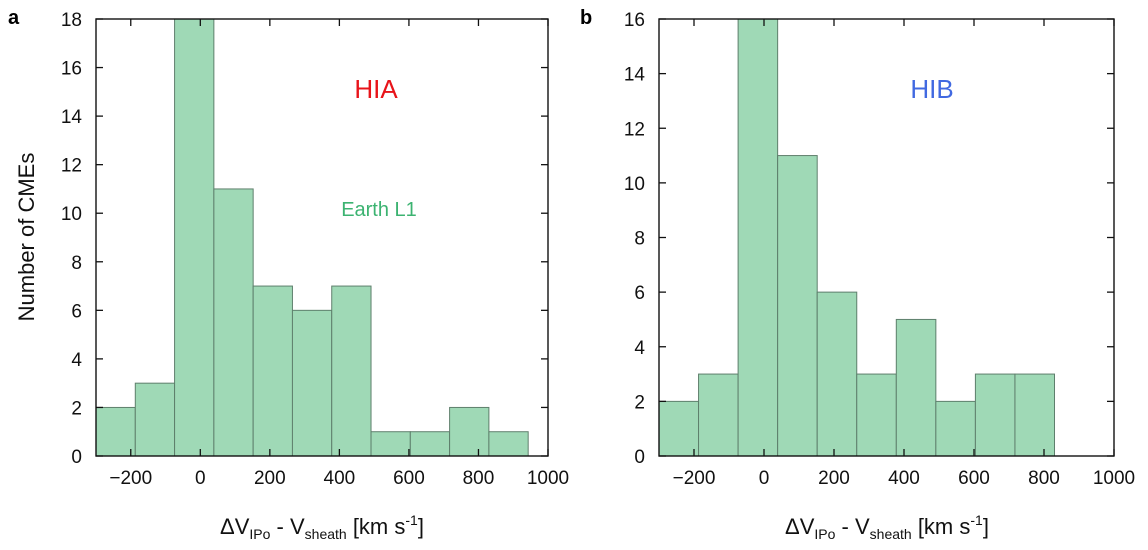 This screenshot has height=550, width=1148. Describe the element at coordinates (586, 18) in the screenshot. I see `panel-letter-b: b` at that location.